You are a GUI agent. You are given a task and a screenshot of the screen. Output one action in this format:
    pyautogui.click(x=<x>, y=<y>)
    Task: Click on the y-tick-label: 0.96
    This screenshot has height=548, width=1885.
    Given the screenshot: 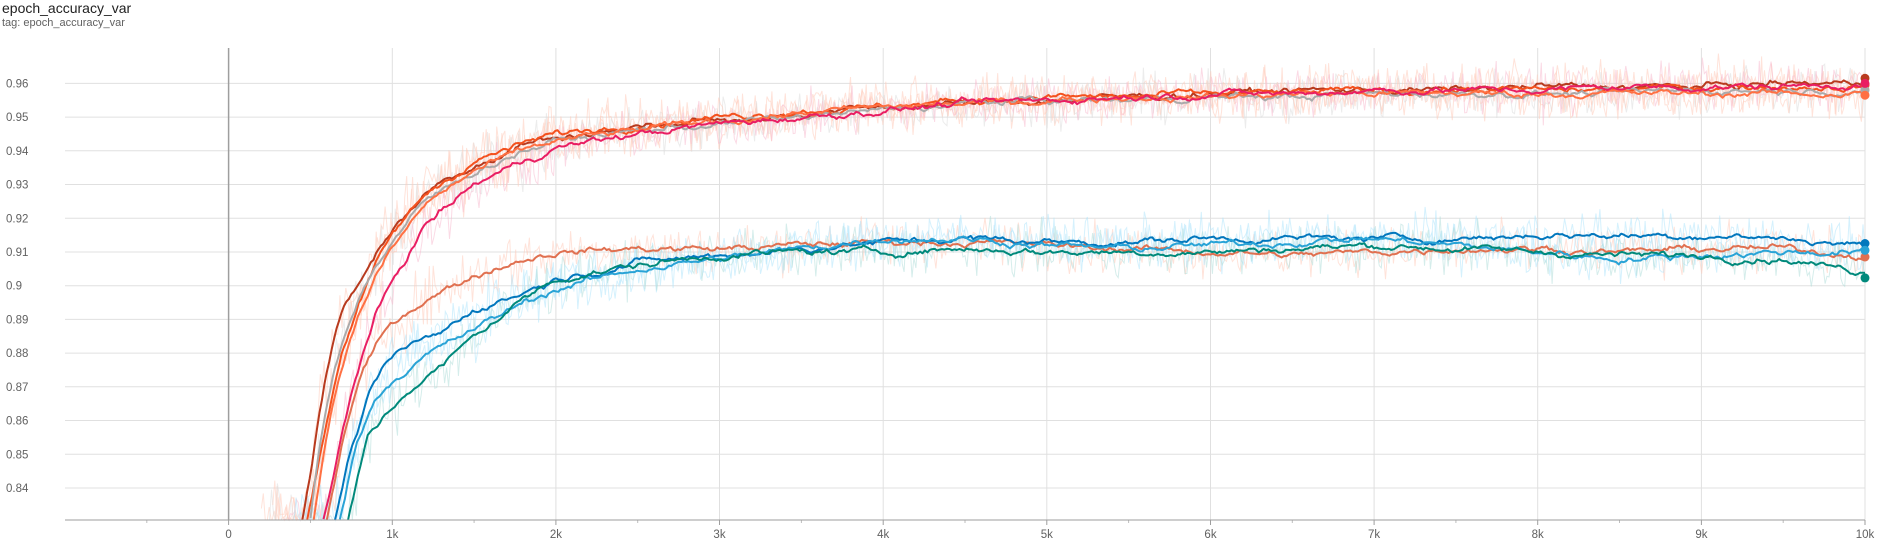 What is the action you would take?
    pyautogui.click(x=17, y=84)
    